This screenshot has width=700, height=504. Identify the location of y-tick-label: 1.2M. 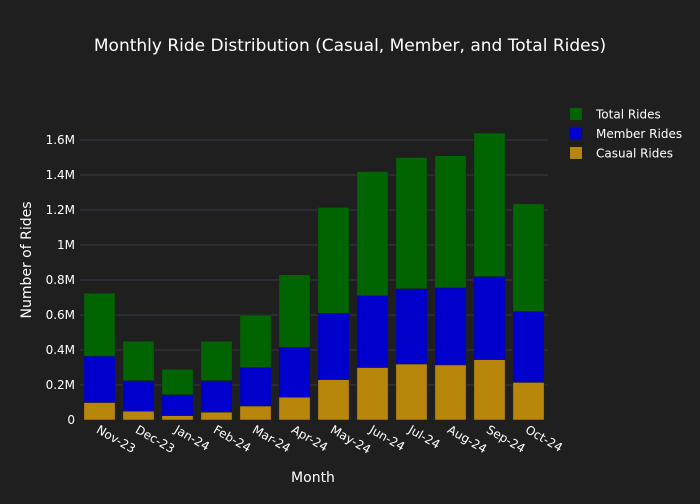
(60, 210).